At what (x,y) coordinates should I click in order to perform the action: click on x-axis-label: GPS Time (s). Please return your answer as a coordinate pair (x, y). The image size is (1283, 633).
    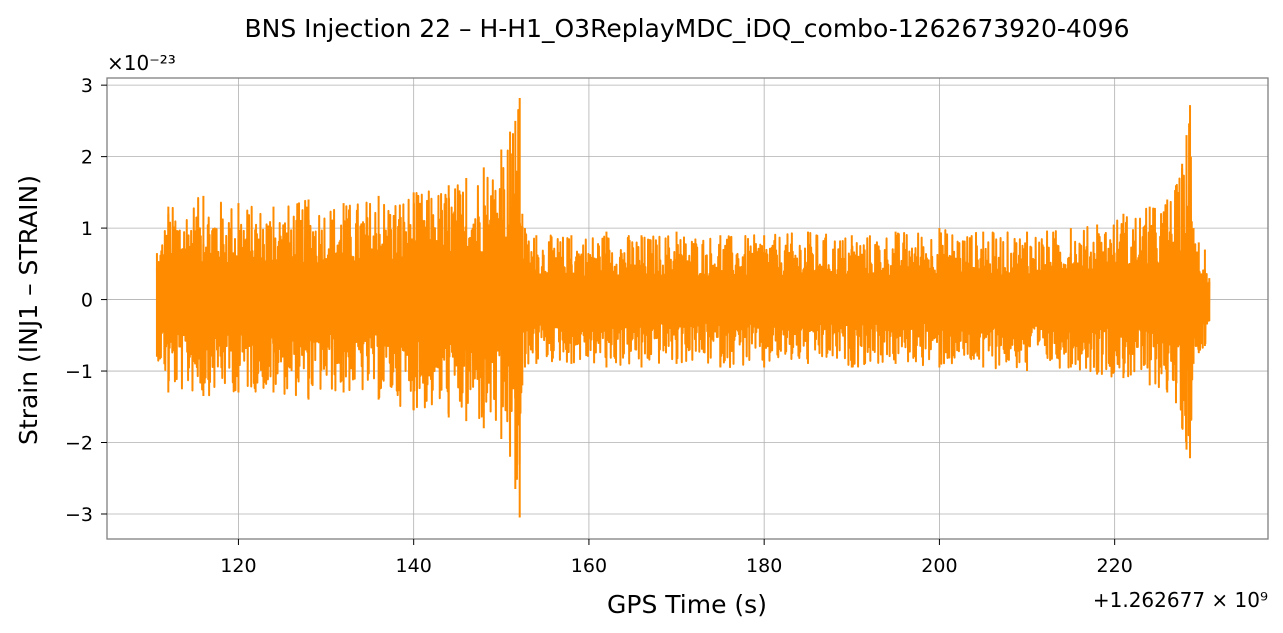
    Looking at the image, I should click on (687, 604).